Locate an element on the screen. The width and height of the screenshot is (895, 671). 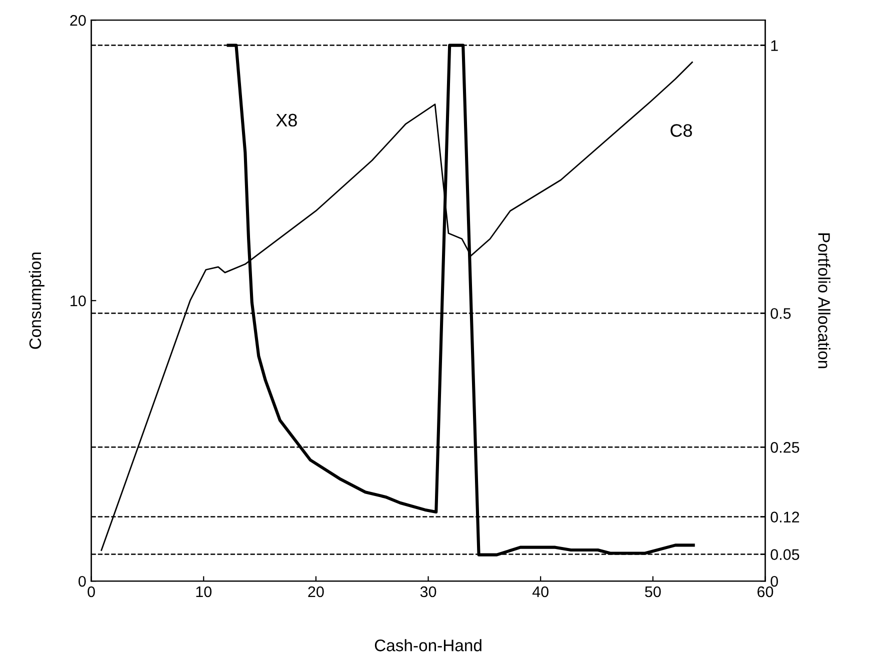
x-tick-label: 60 is located at coordinates (766, 592).